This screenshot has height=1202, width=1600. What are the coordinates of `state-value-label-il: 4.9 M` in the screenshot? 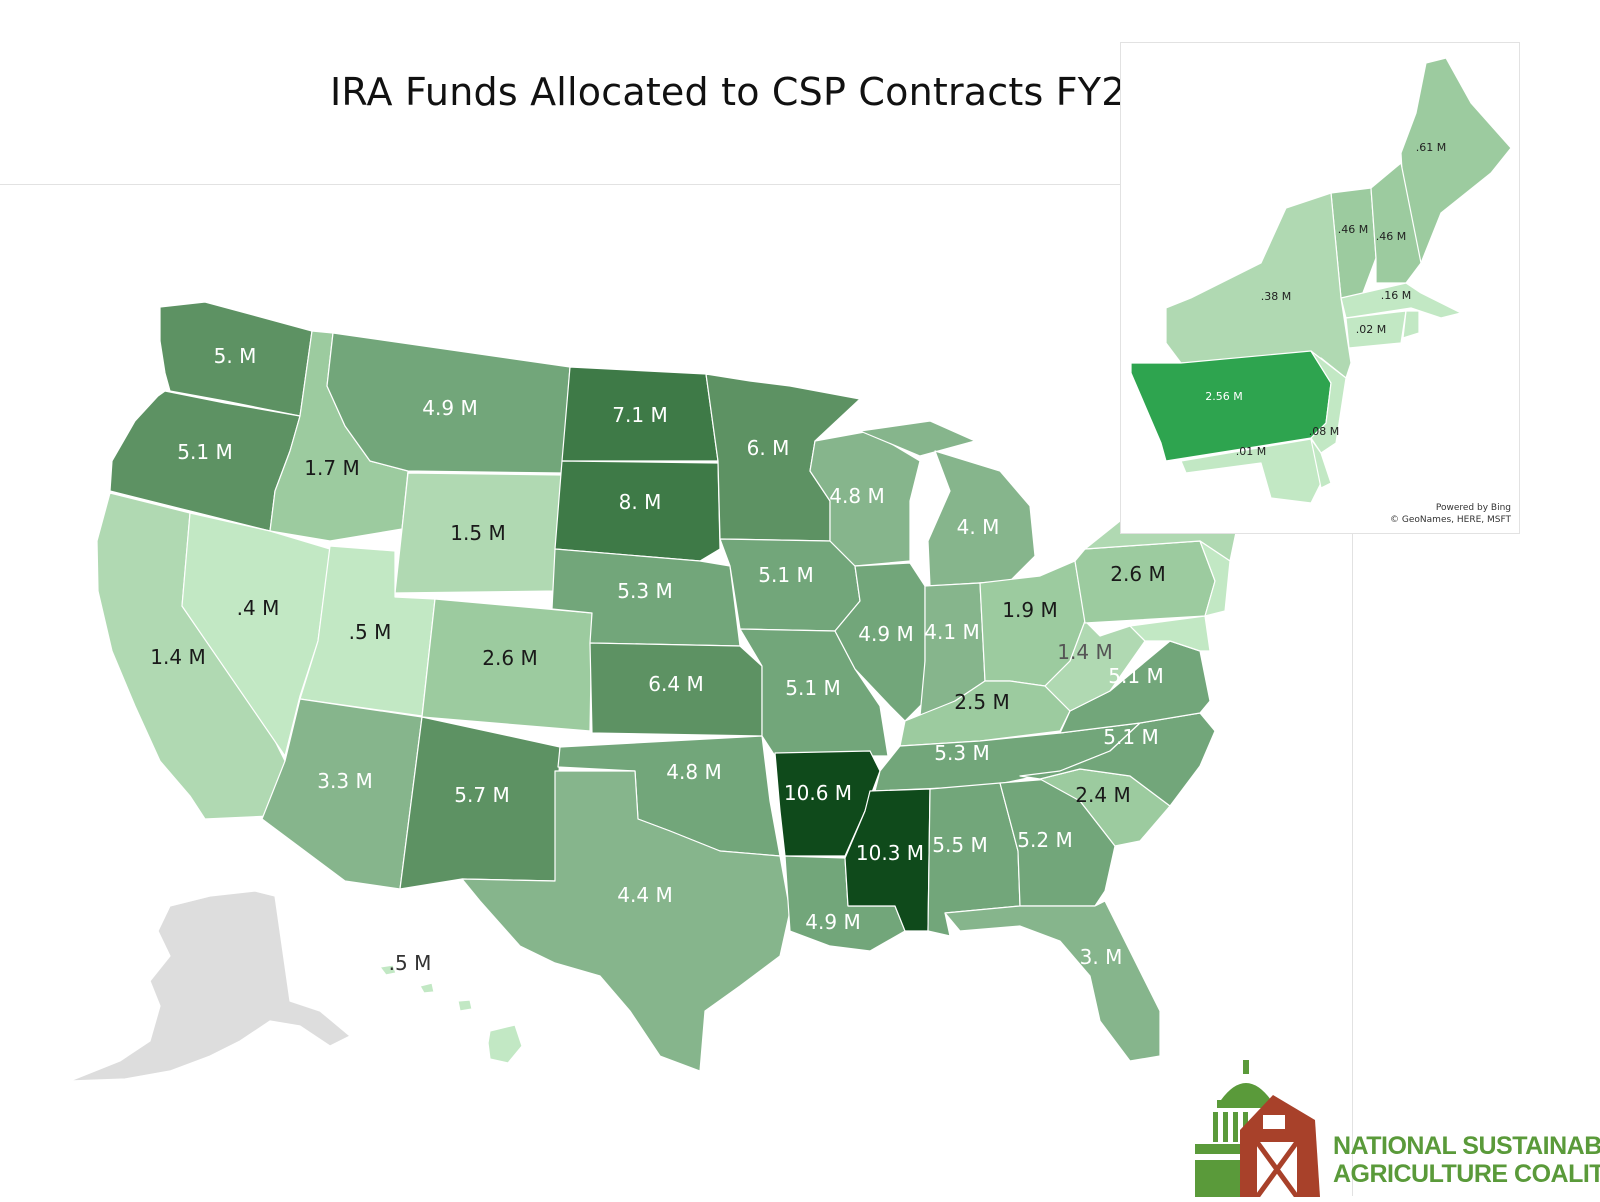 It's located at (885, 634).